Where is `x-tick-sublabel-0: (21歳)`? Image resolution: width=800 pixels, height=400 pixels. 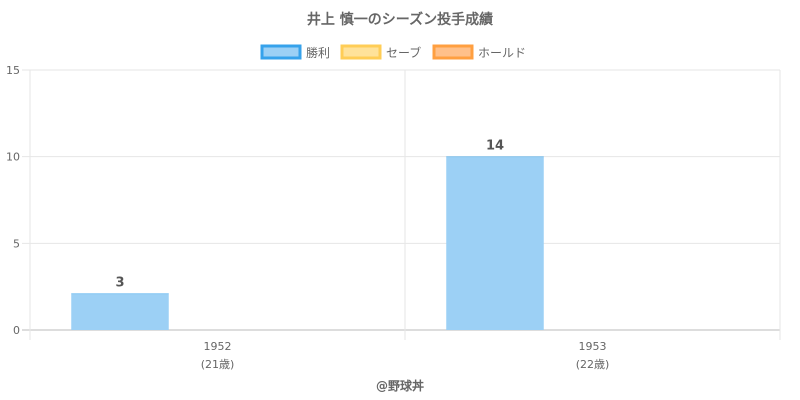 x-tick-sublabel-0: (21歳) is located at coordinates (218, 364).